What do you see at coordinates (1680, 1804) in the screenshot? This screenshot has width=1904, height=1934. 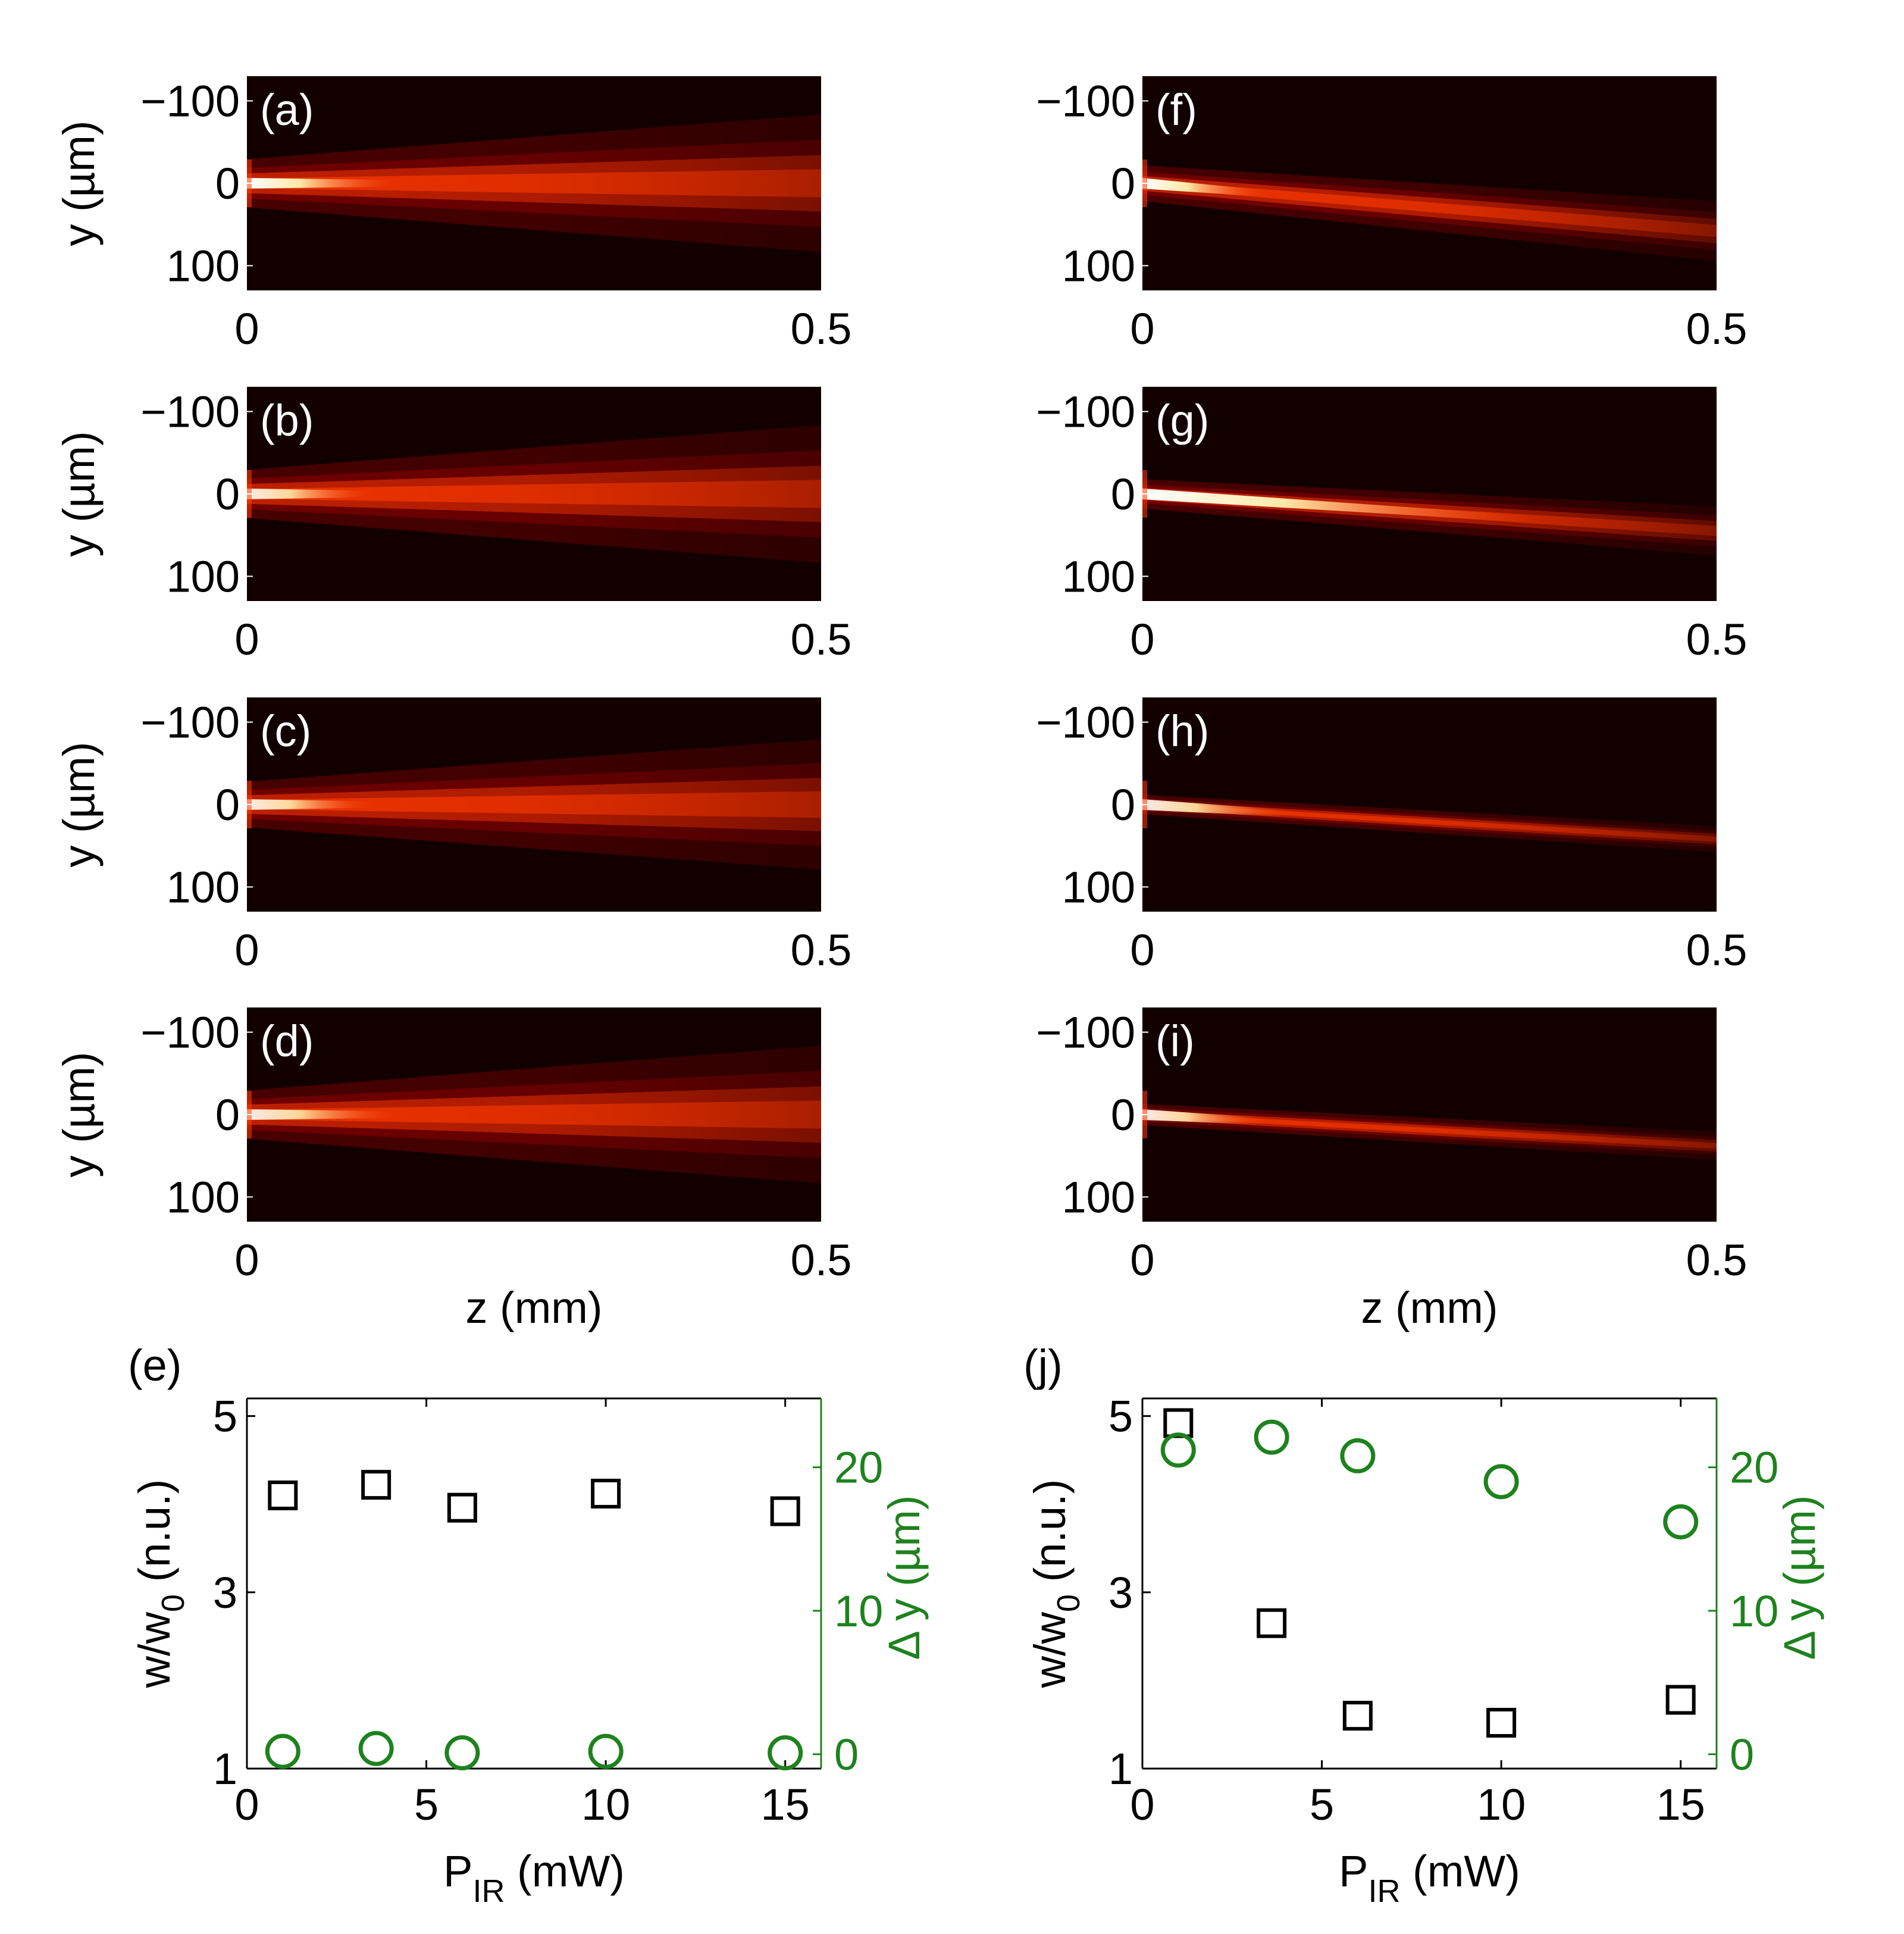 I see `x-tick-label: 15` at bounding box center [1680, 1804].